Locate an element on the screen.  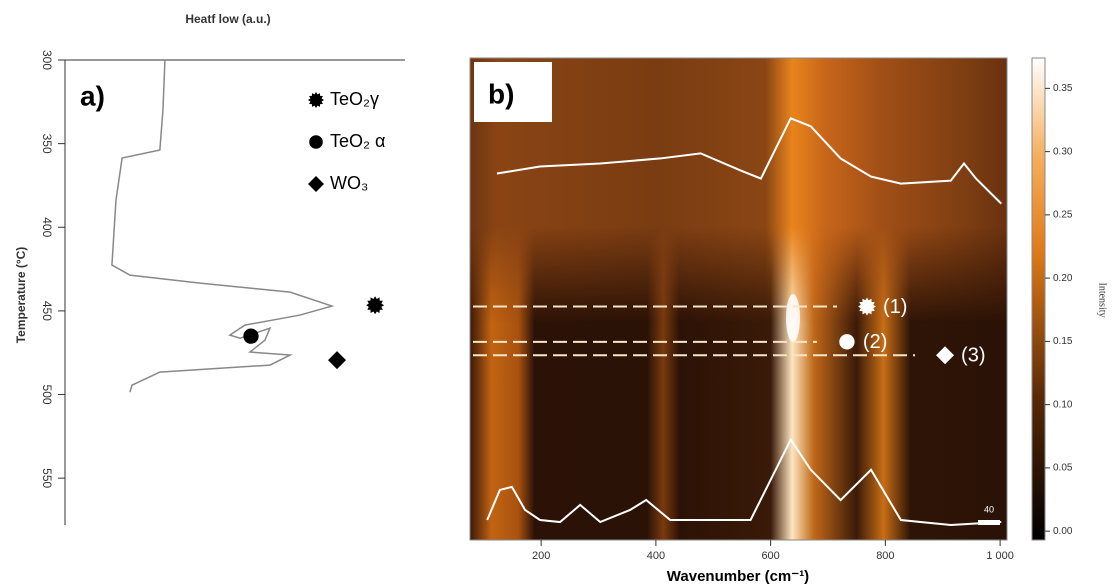
y-tick-label: 500 is located at coordinates (47, 395).